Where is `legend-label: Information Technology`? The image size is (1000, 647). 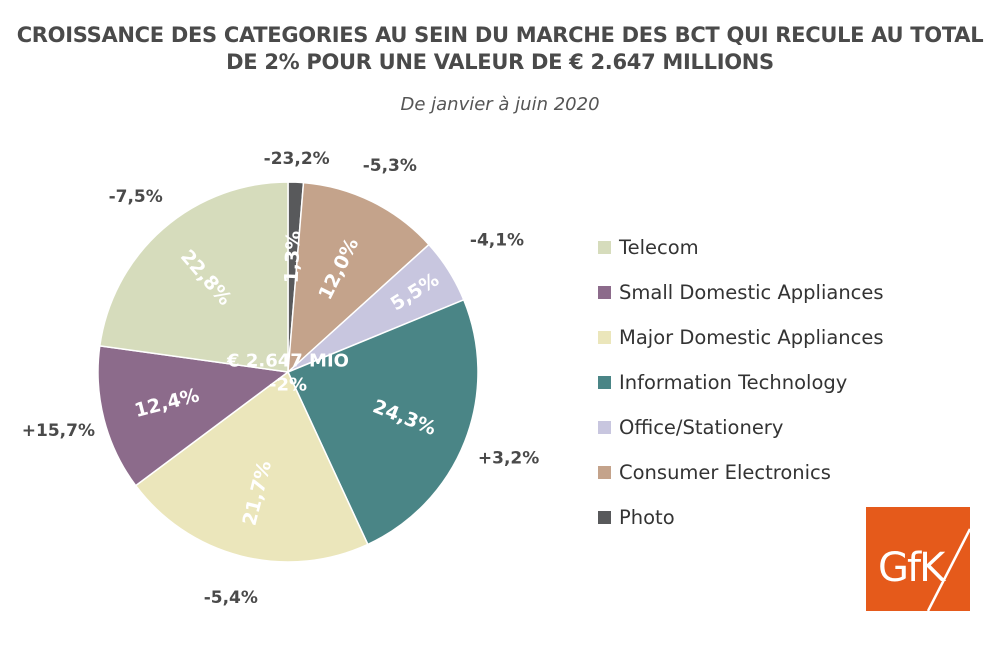
legend-label: Information Technology is located at coordinates (733, 382).